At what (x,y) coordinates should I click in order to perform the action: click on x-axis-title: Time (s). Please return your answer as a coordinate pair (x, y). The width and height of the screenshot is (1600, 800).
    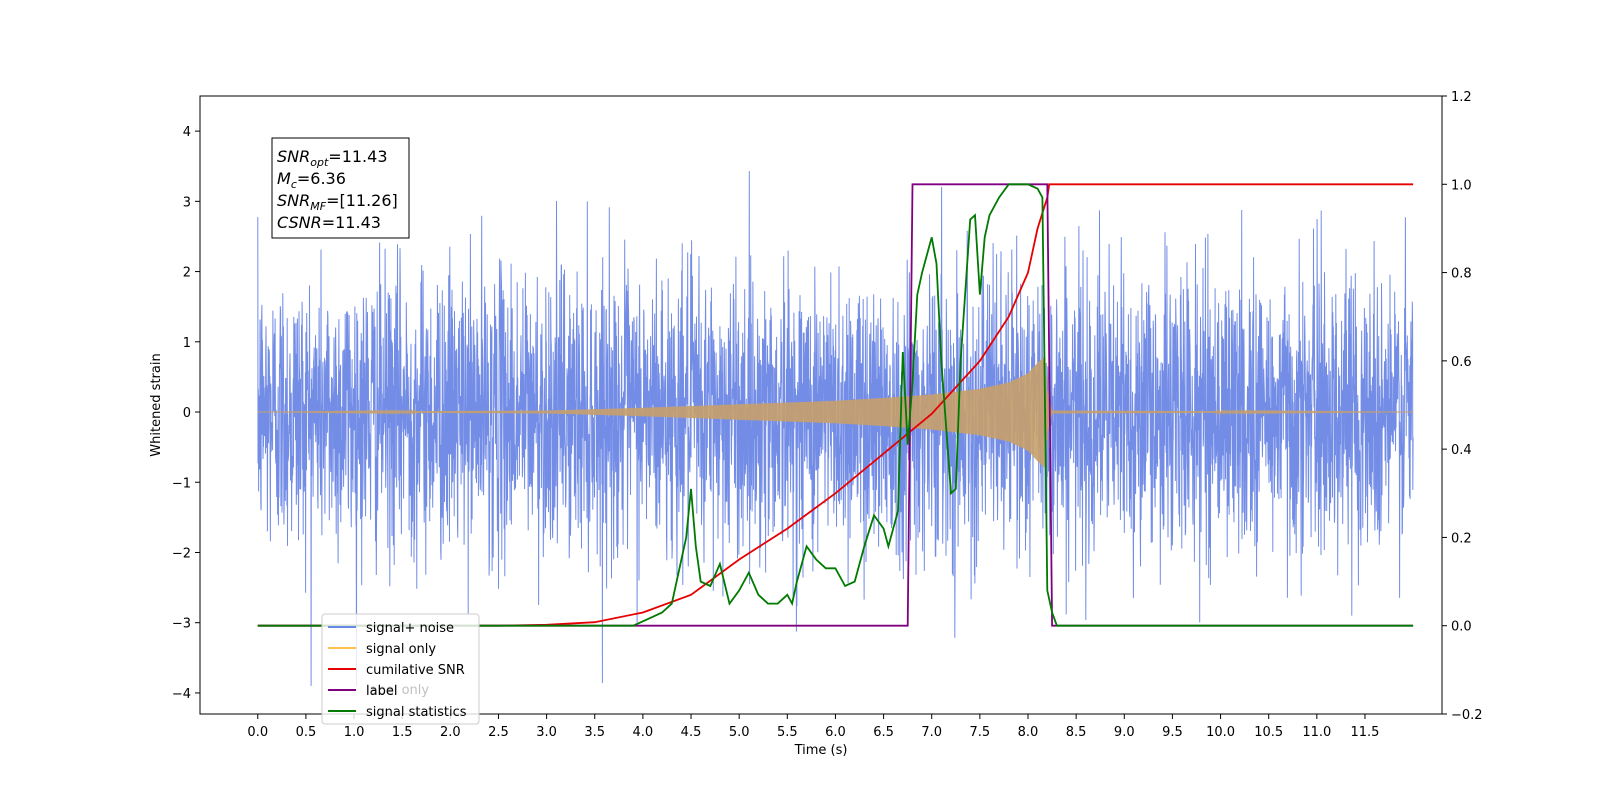
    Looking at the image, I should click on (821, 750).